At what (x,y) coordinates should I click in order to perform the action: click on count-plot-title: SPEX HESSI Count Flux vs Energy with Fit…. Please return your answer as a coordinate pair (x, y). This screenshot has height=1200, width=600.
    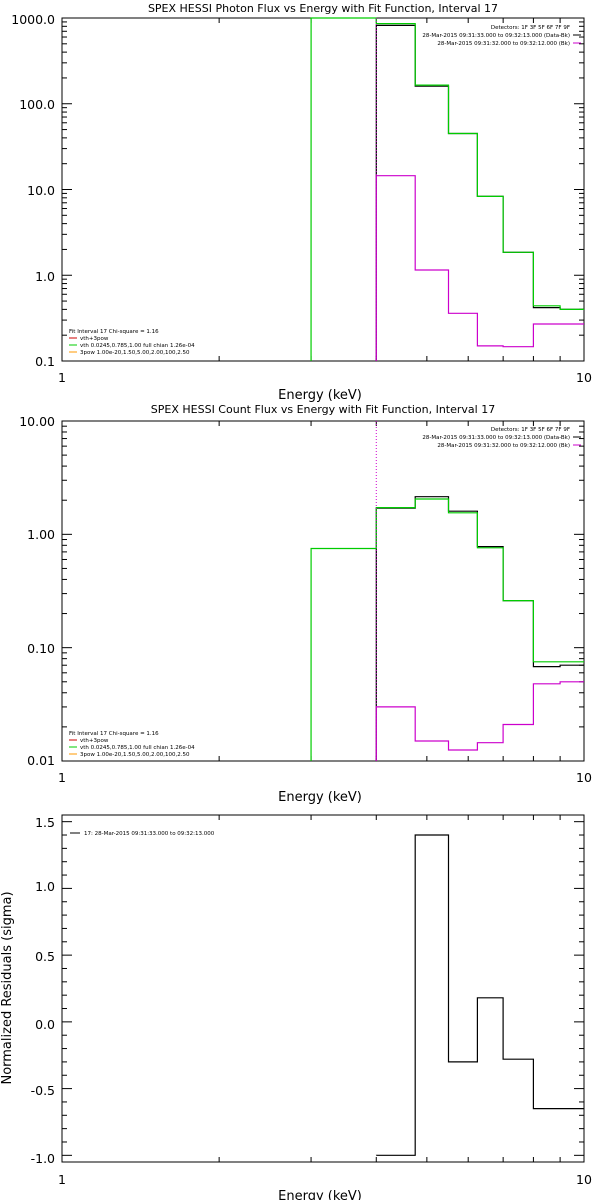
    Looking at the image, I should click on (323, 409).